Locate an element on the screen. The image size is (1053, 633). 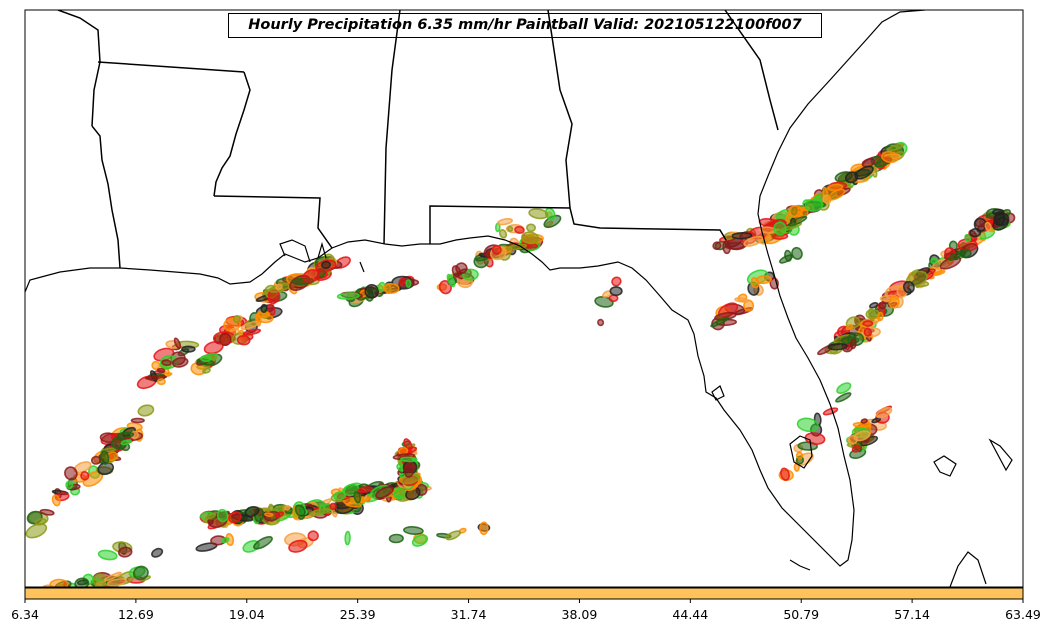
colorbar-tick-label: 31.74 is located at coordinates (469, 614).